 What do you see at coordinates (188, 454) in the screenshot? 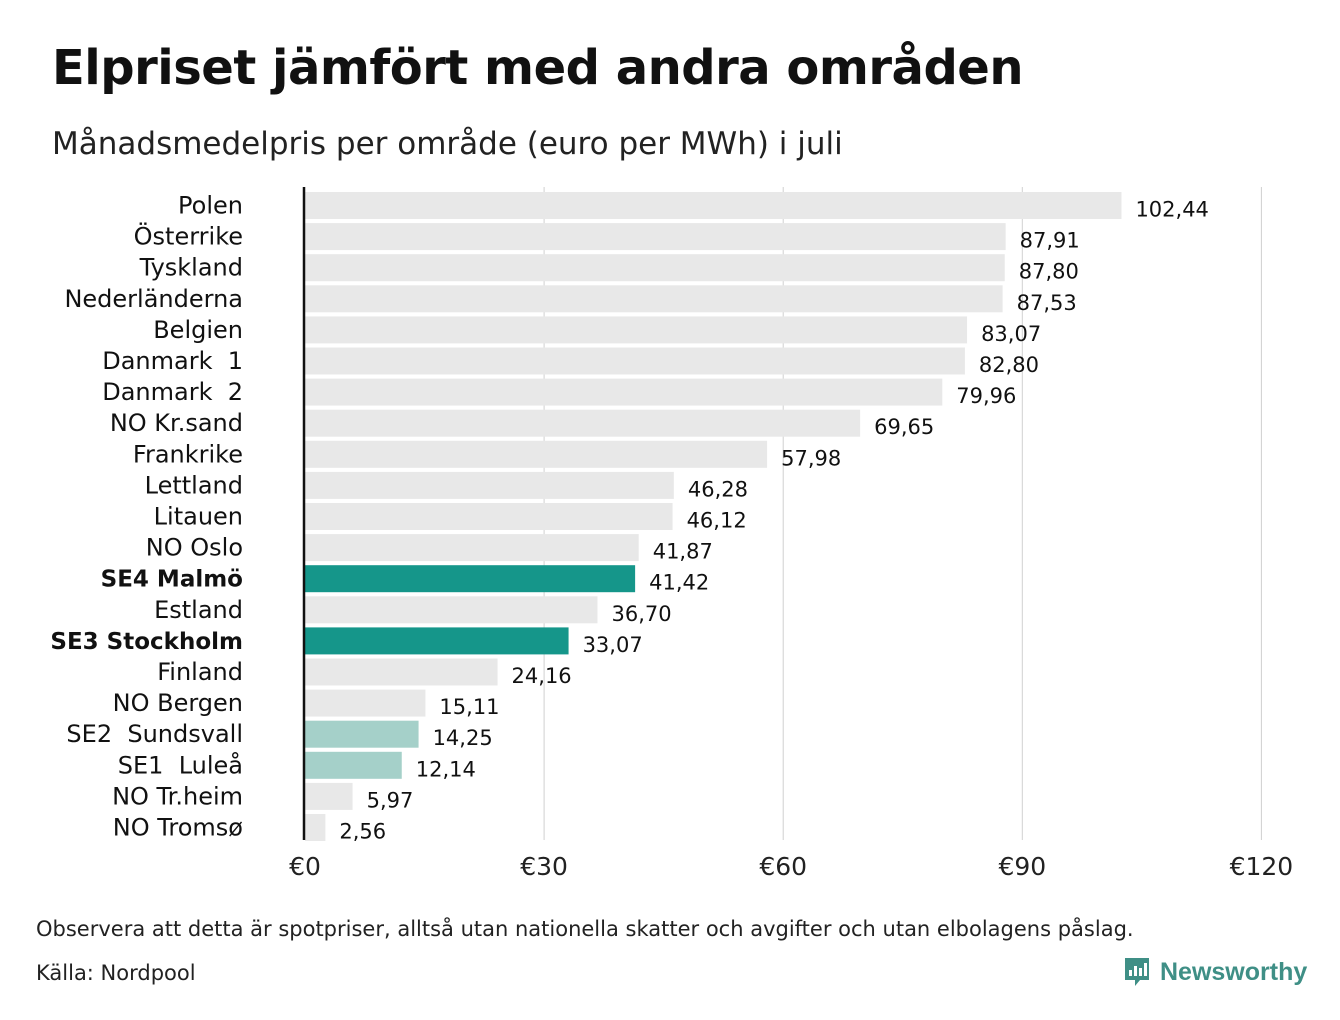
I see `category-label: Frankrike` at bounding box center [188, 454].